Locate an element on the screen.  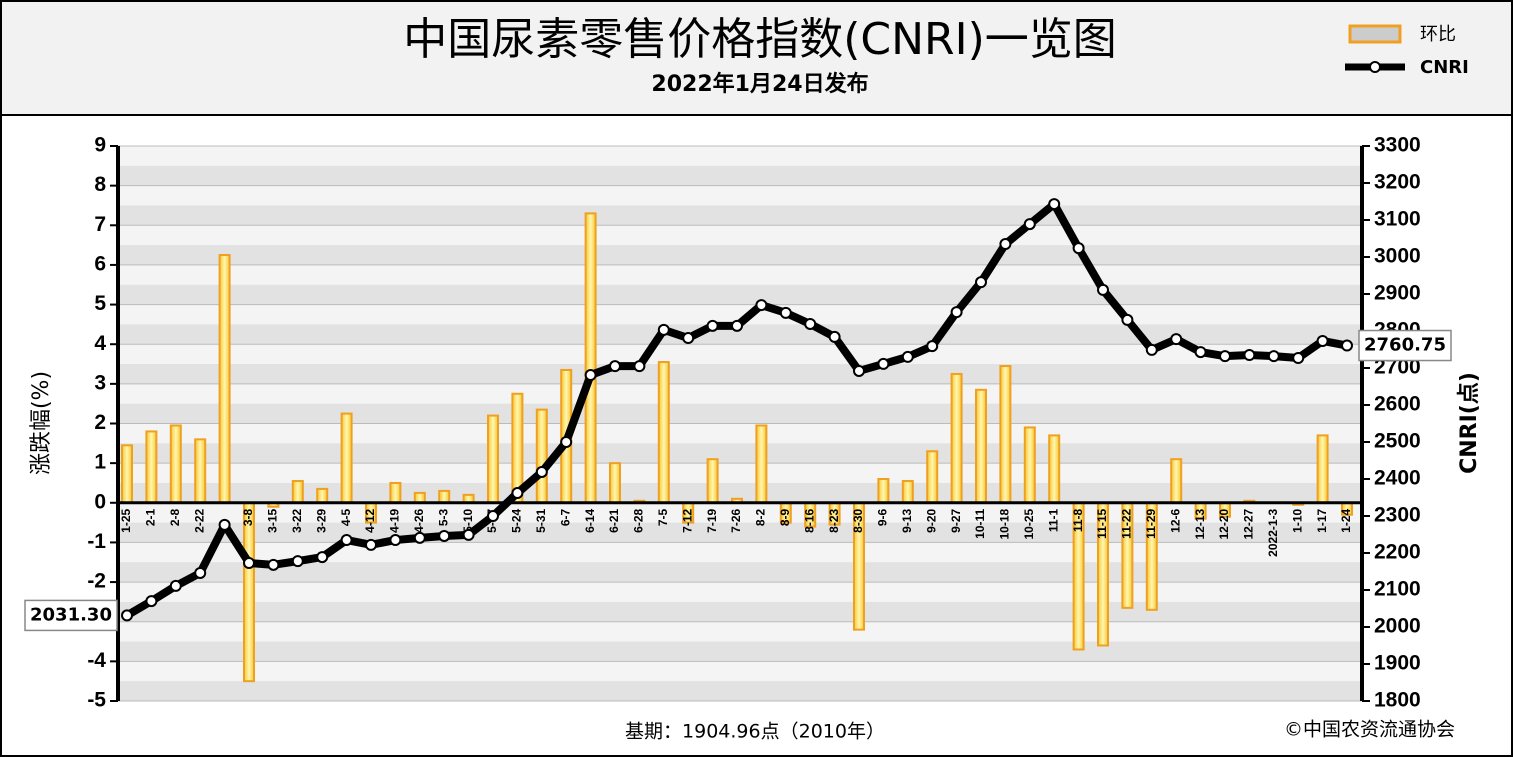
x-tick-label: 2-1 is located at coordinates (151, 517).